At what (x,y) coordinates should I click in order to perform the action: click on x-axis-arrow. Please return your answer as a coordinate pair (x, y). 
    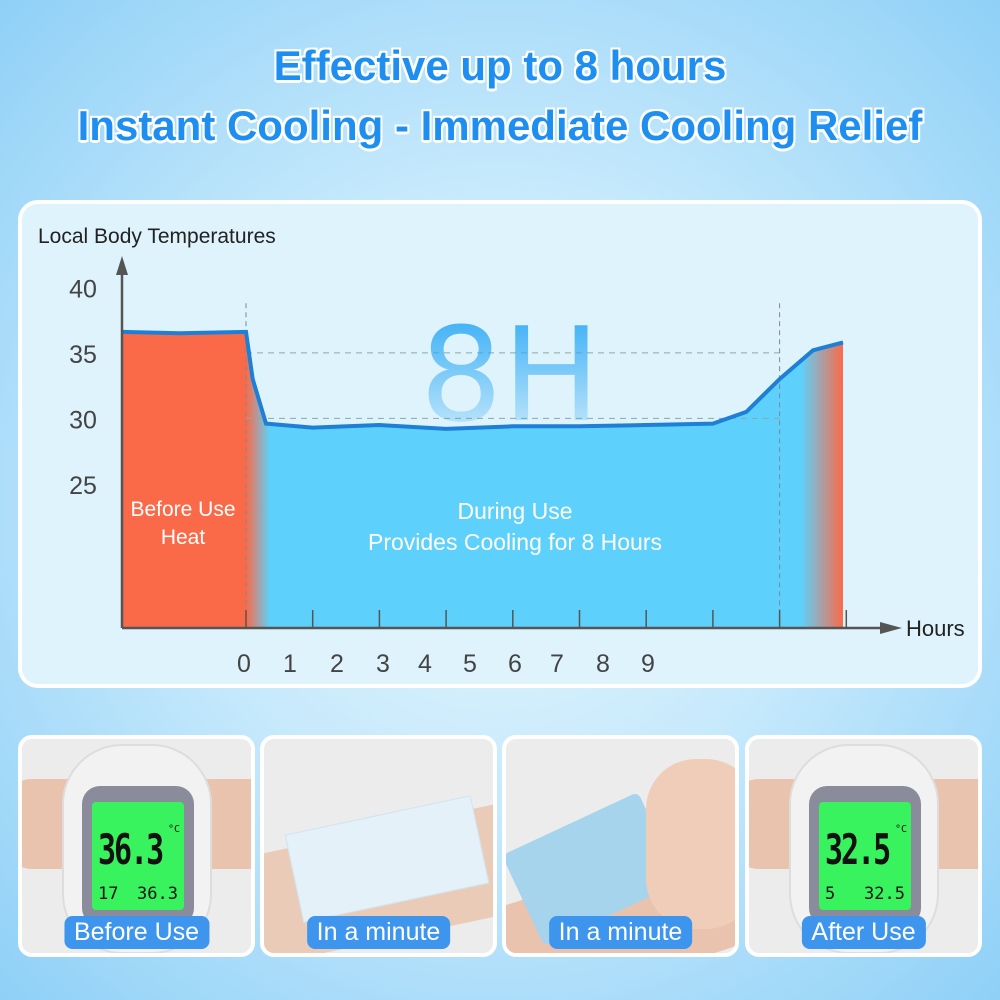
    Looking at the image, I should click on (891, 628).